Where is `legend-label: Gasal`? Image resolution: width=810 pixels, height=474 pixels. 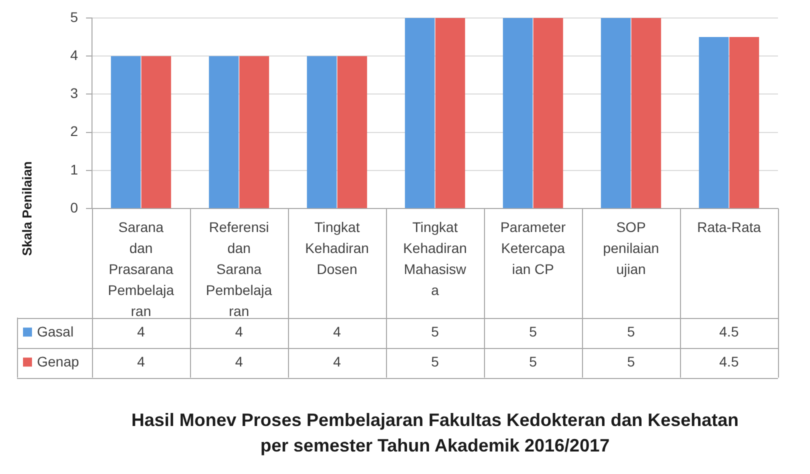 legend-label: Gasal is located at coordinates (55, 331).